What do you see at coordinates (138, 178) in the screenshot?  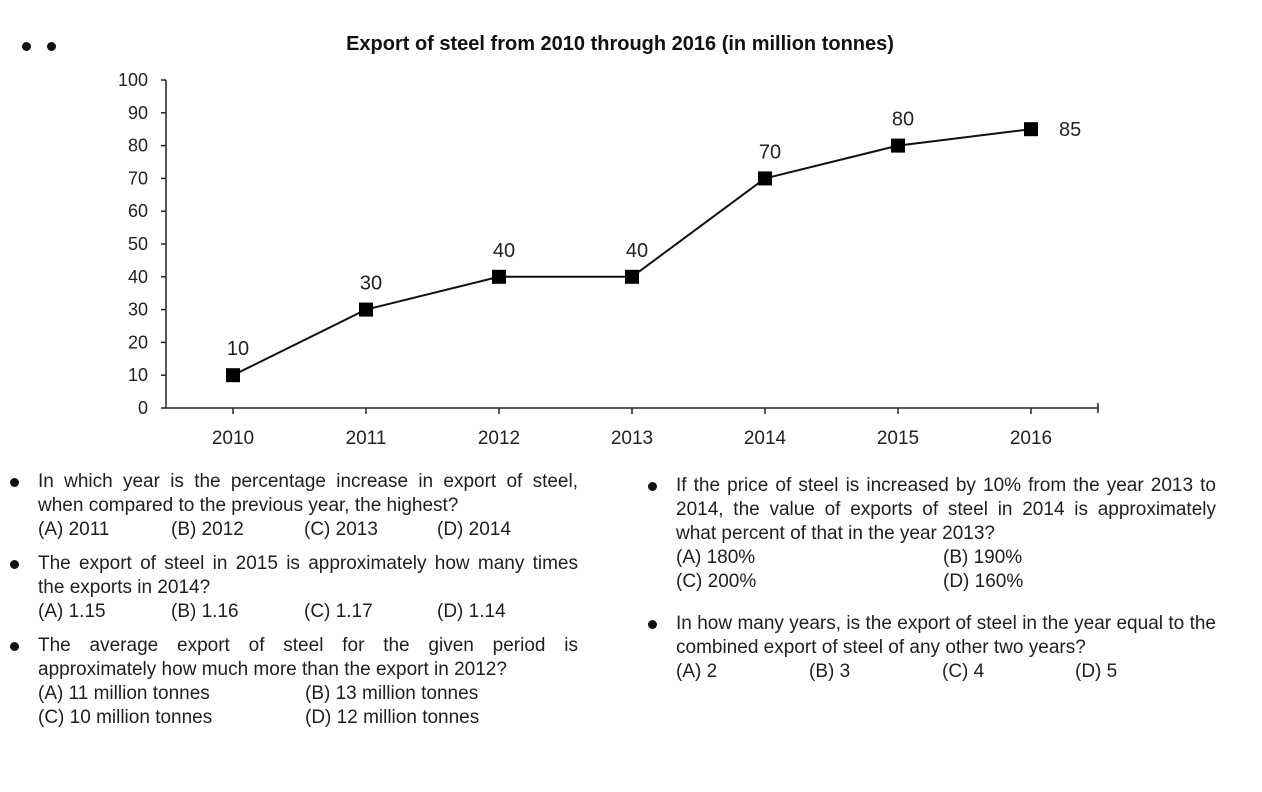 I see `y-tick-label: 70` at bounding box center [138, 178].